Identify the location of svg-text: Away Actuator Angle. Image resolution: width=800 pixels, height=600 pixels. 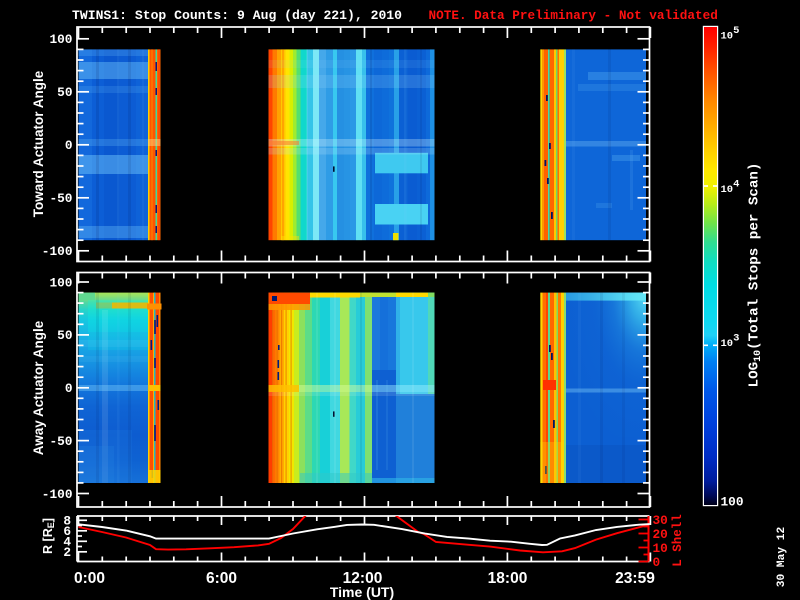
(38, 387).